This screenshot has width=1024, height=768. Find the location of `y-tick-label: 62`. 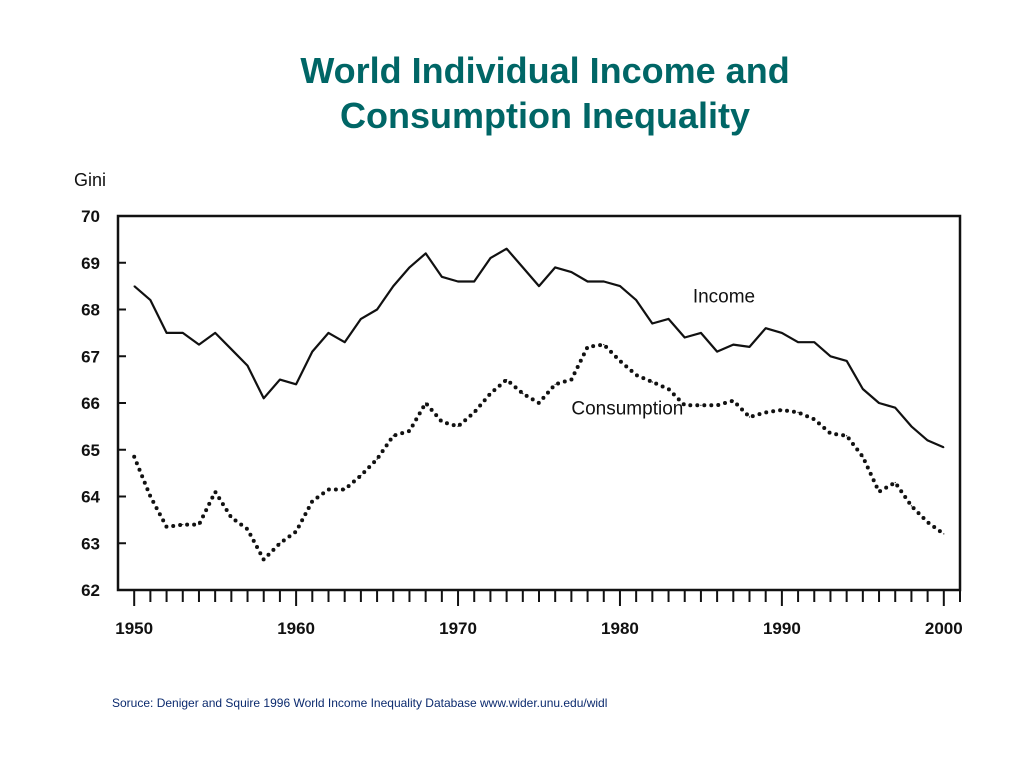

y-tick-label: 62 is located at coordinates (90, 590).